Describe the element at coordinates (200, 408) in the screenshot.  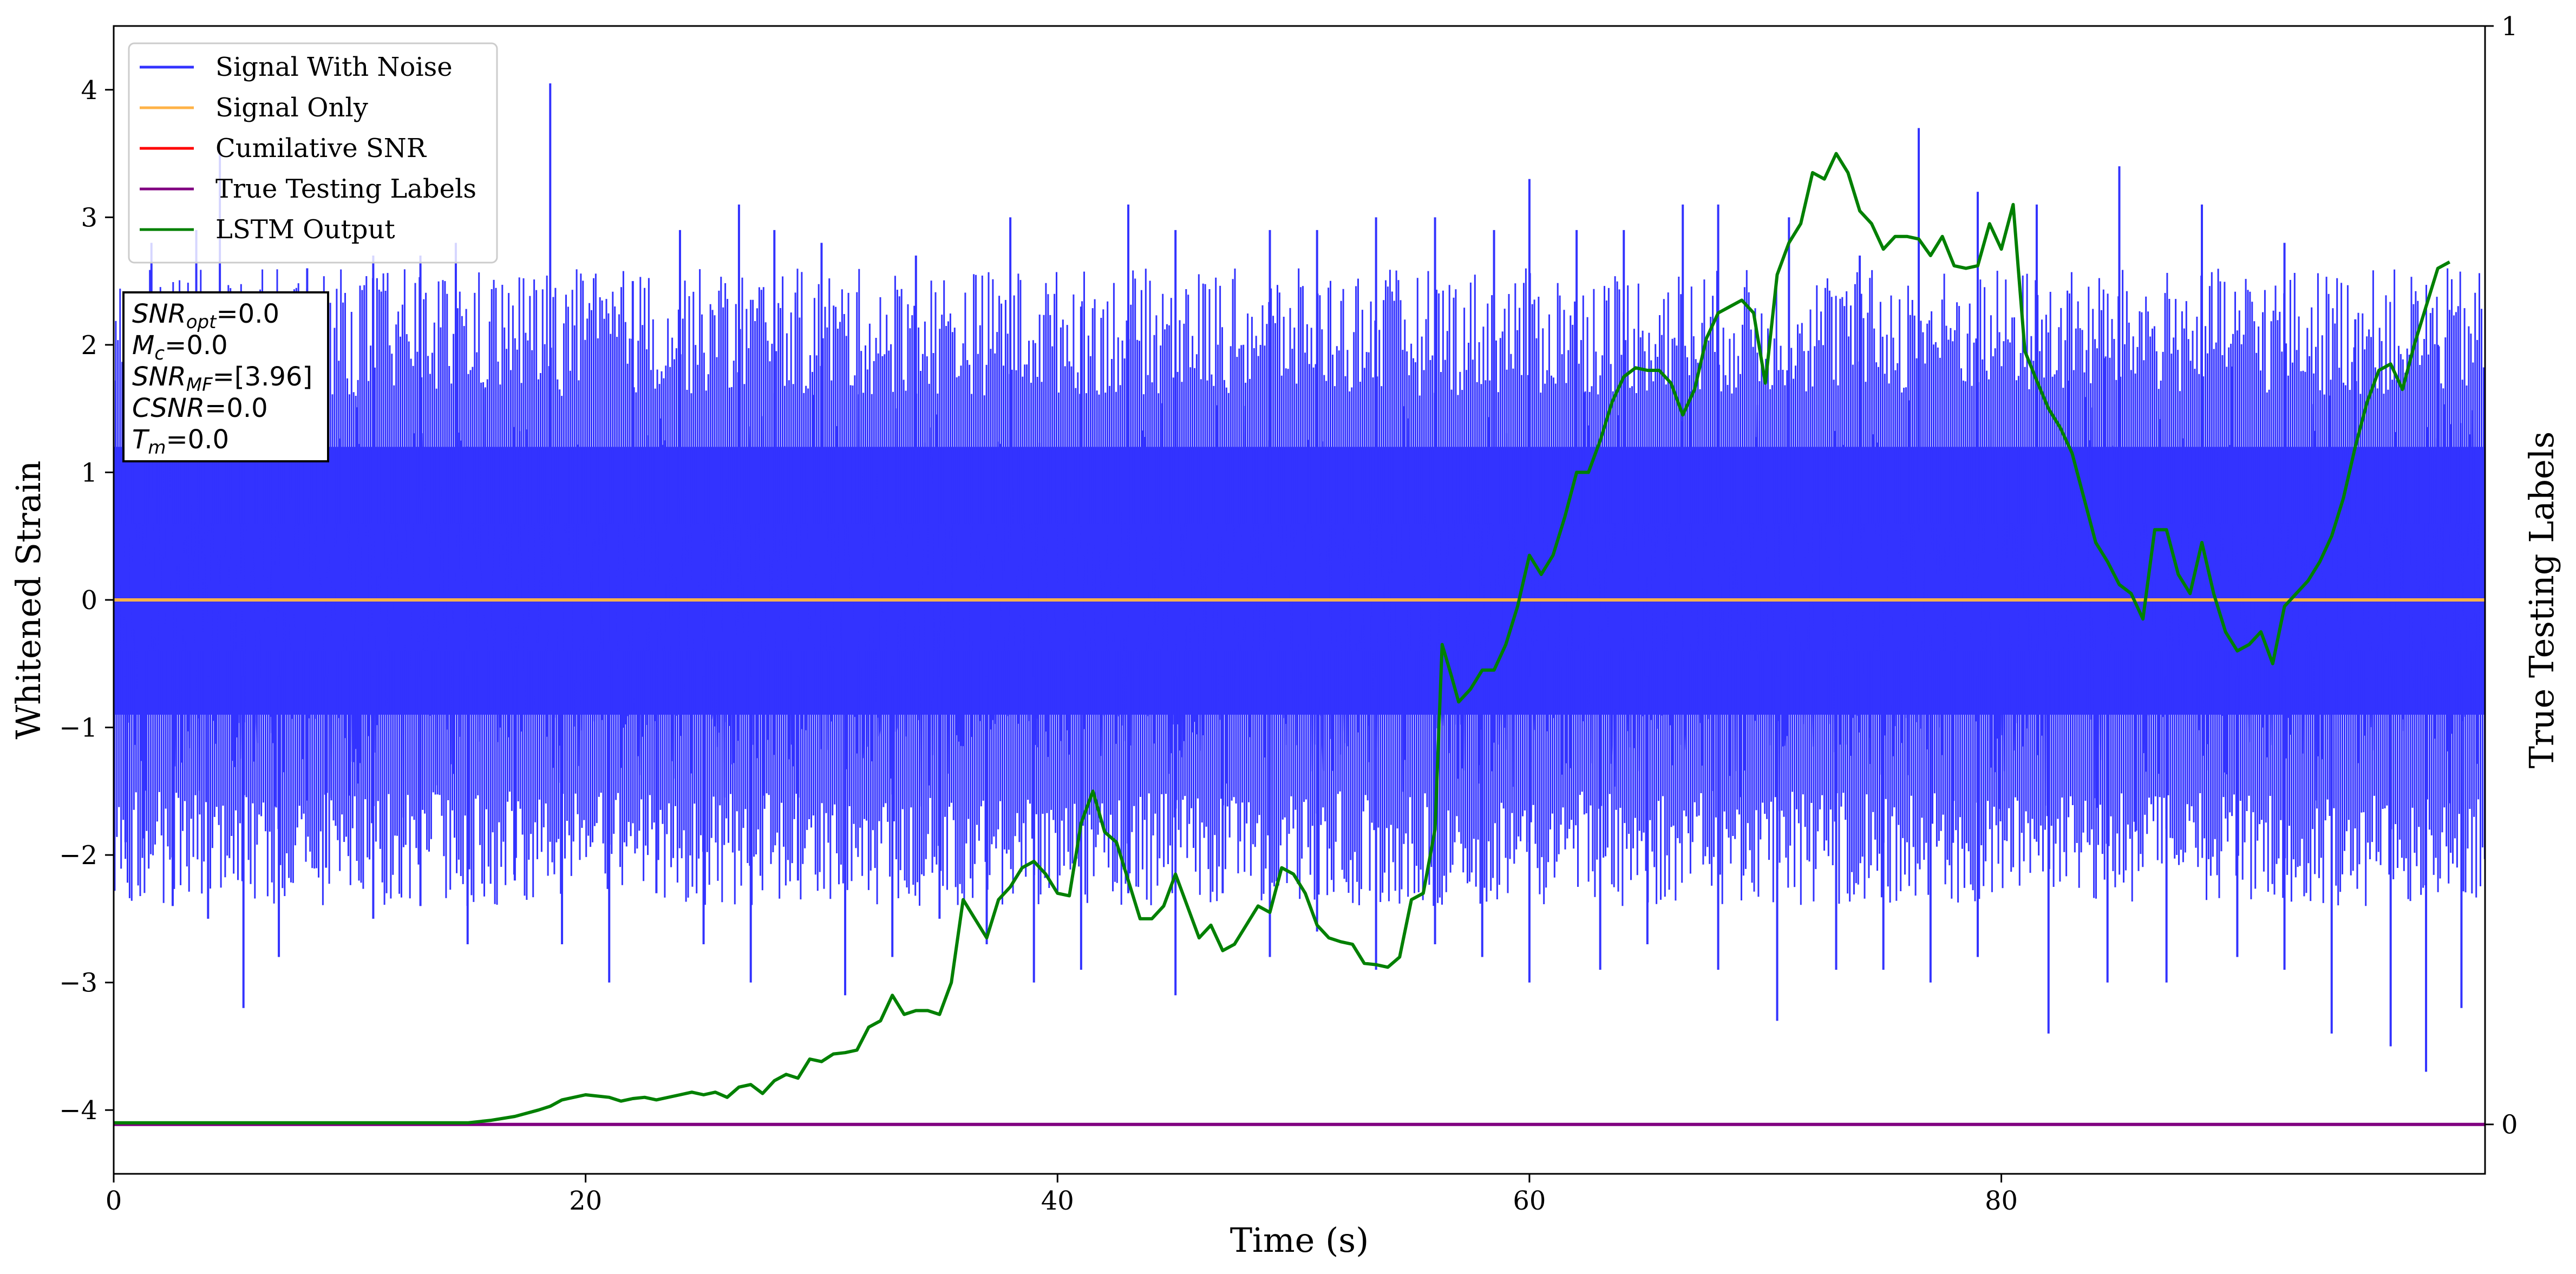
I see `annotation-line: CSNR=0.0` at that location.